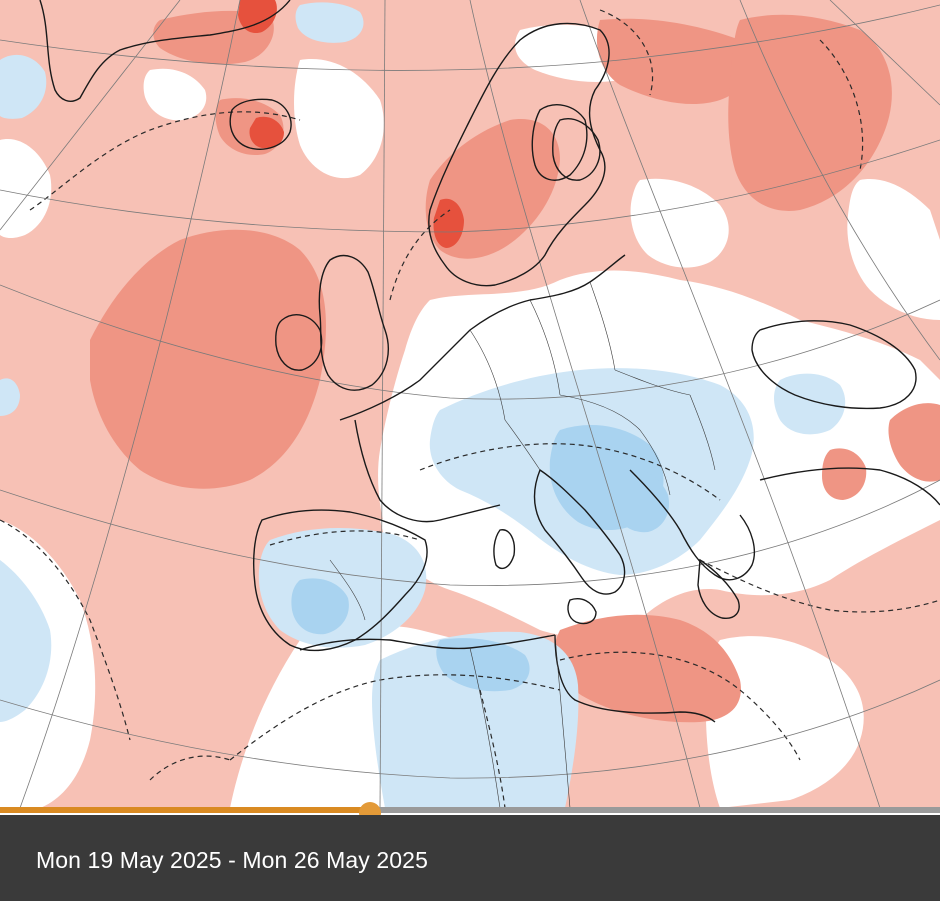 This screenshot has width=940, height=901. Describe the element at coordinates (351, 124) in the screenshot. I see `strong-warm-areas` at that location.